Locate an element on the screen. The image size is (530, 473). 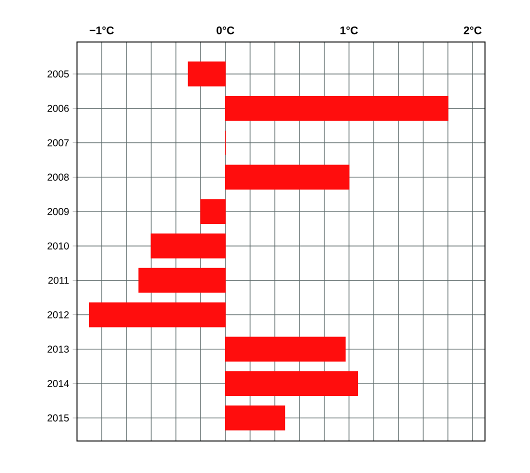
y-tick-label: 2013 is located at coordinates (58, 349).